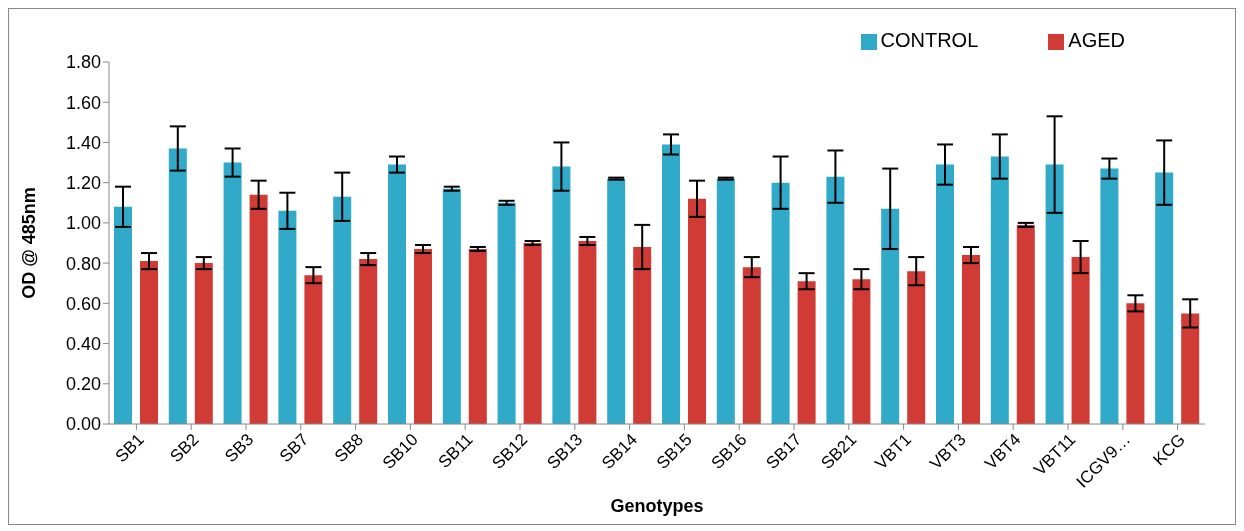 The height and width of the screenshot is (531, 1244). Describe the element at coordinates (83, 62) in the screenshot. I see `y-tick-label: 1.80` at that location.